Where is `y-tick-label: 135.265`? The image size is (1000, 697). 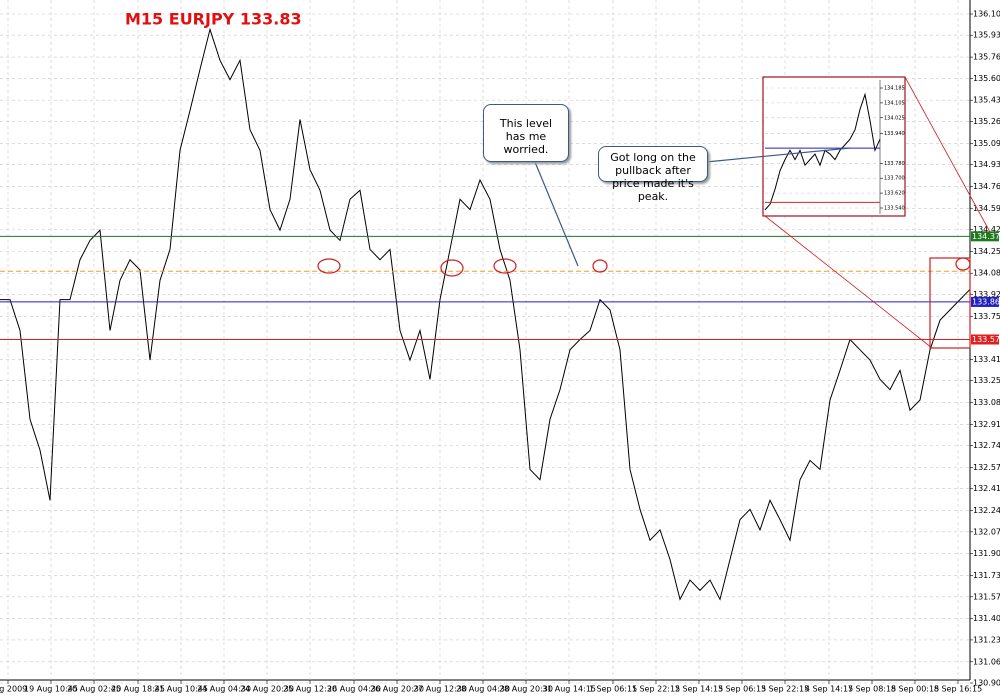 y-tick-label: 135.265 is located at coordinates (986, 121).